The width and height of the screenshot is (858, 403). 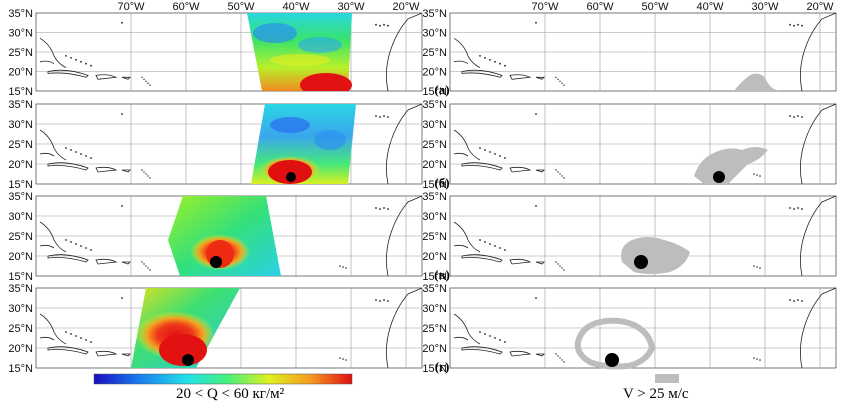 I want to click on wind-mask-legend-swatch, so click(x=667, y=378).